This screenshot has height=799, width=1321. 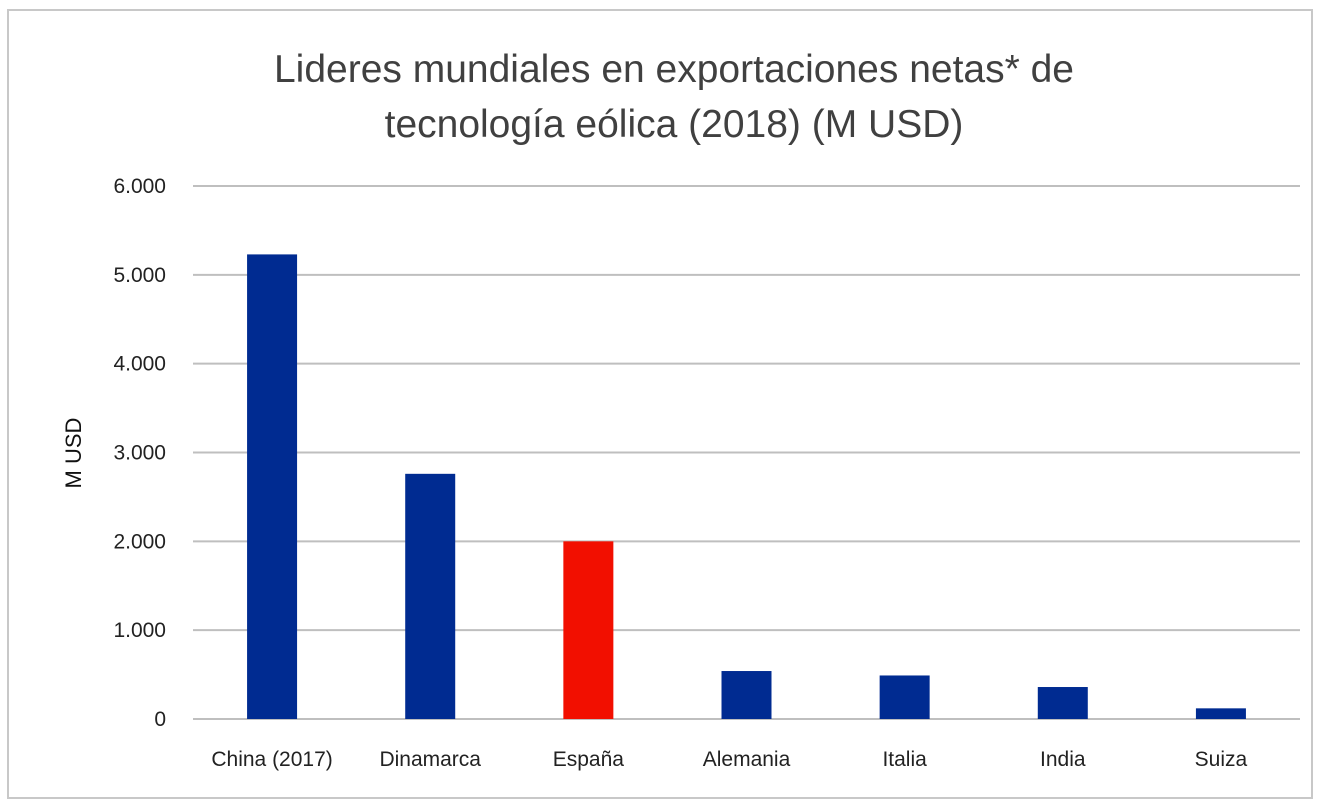 I want to click on y-tick-label: 3.000, so click(x=139, y=453).